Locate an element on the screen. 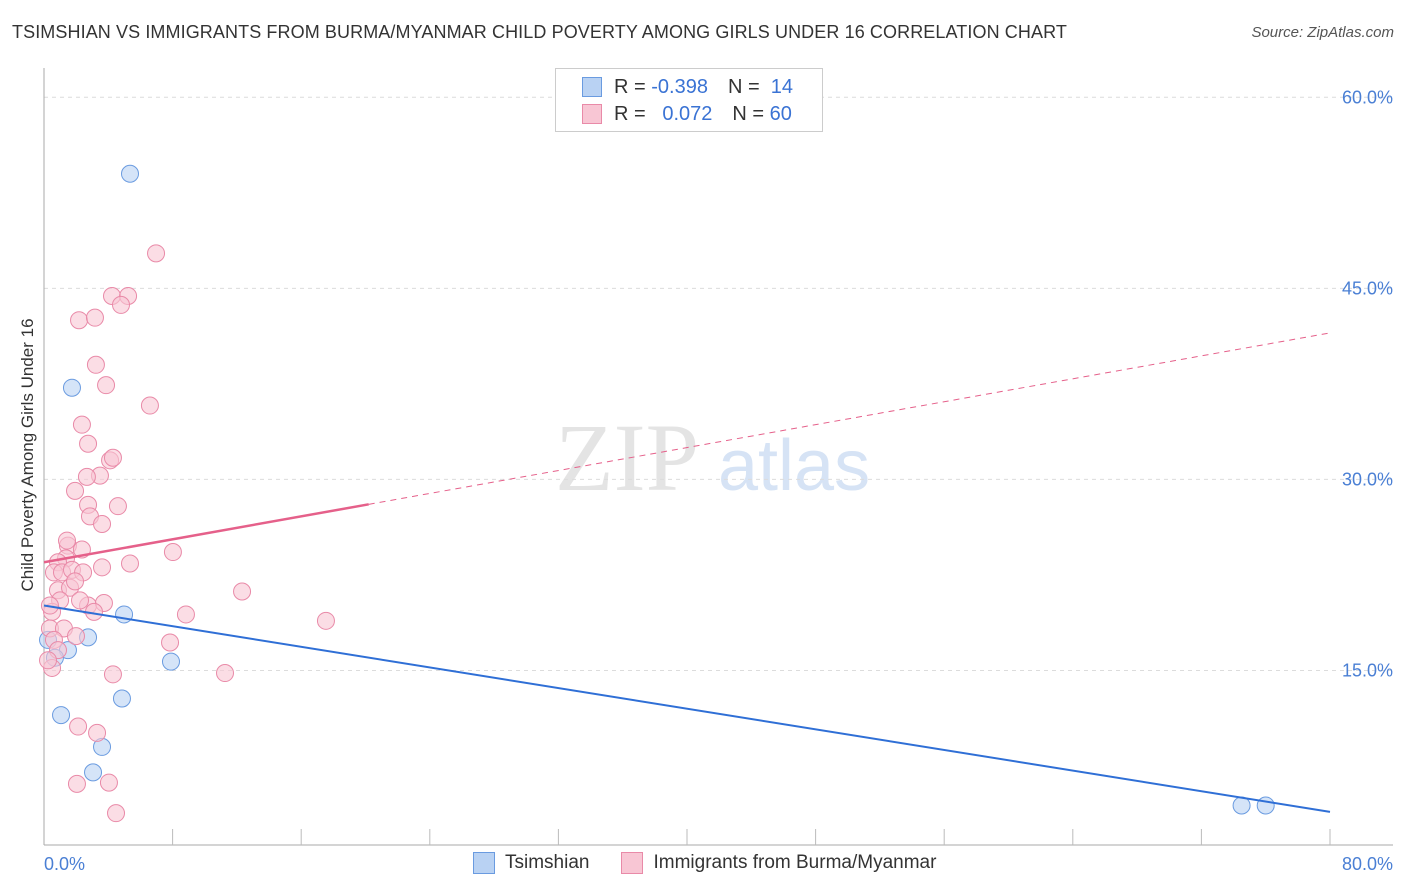 Image resolution: width=1406 pixels, height=892 pixels. burma-trend-line is located at coordinates (206, 533).